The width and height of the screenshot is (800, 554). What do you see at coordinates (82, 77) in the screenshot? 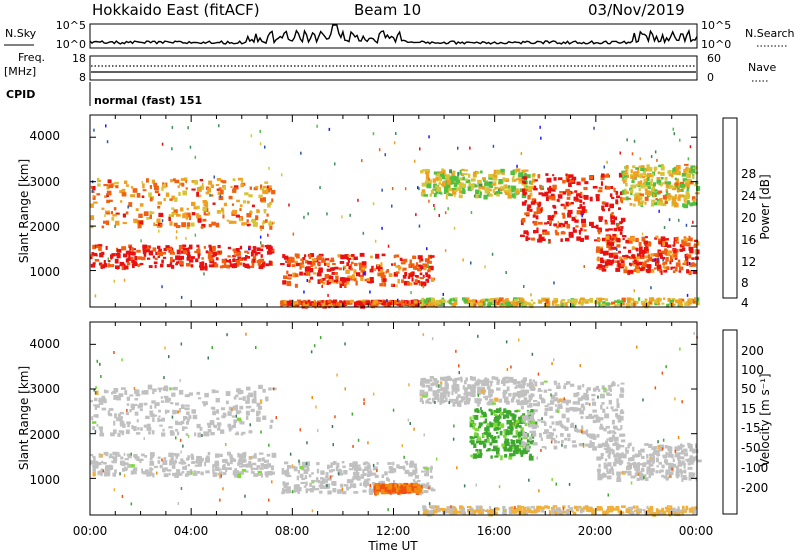
I see `freq-tick-low: 8` at bounding box center [82, 77].